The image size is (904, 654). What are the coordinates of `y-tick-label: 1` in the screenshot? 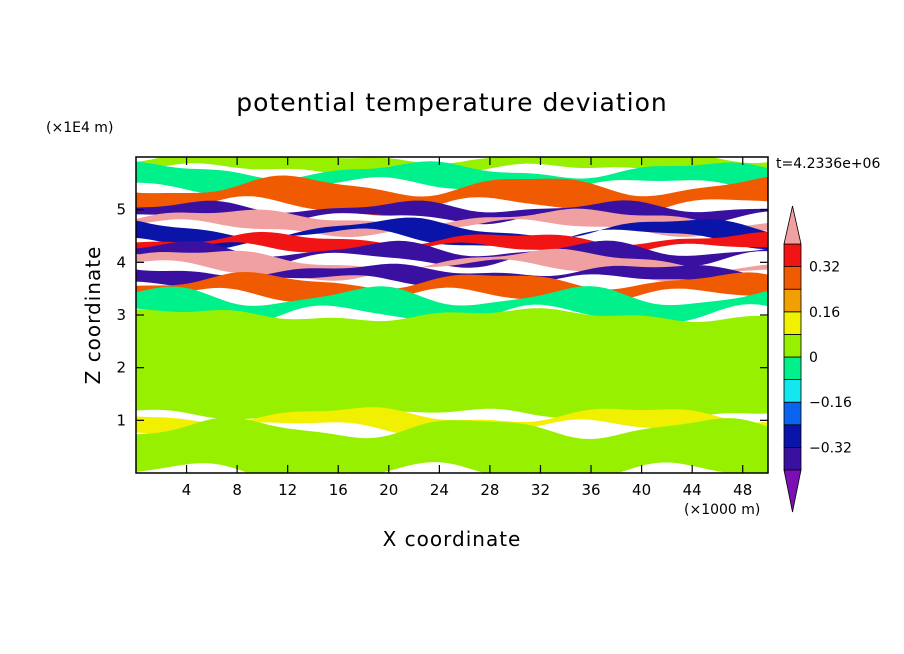 It's located at (121, 420).